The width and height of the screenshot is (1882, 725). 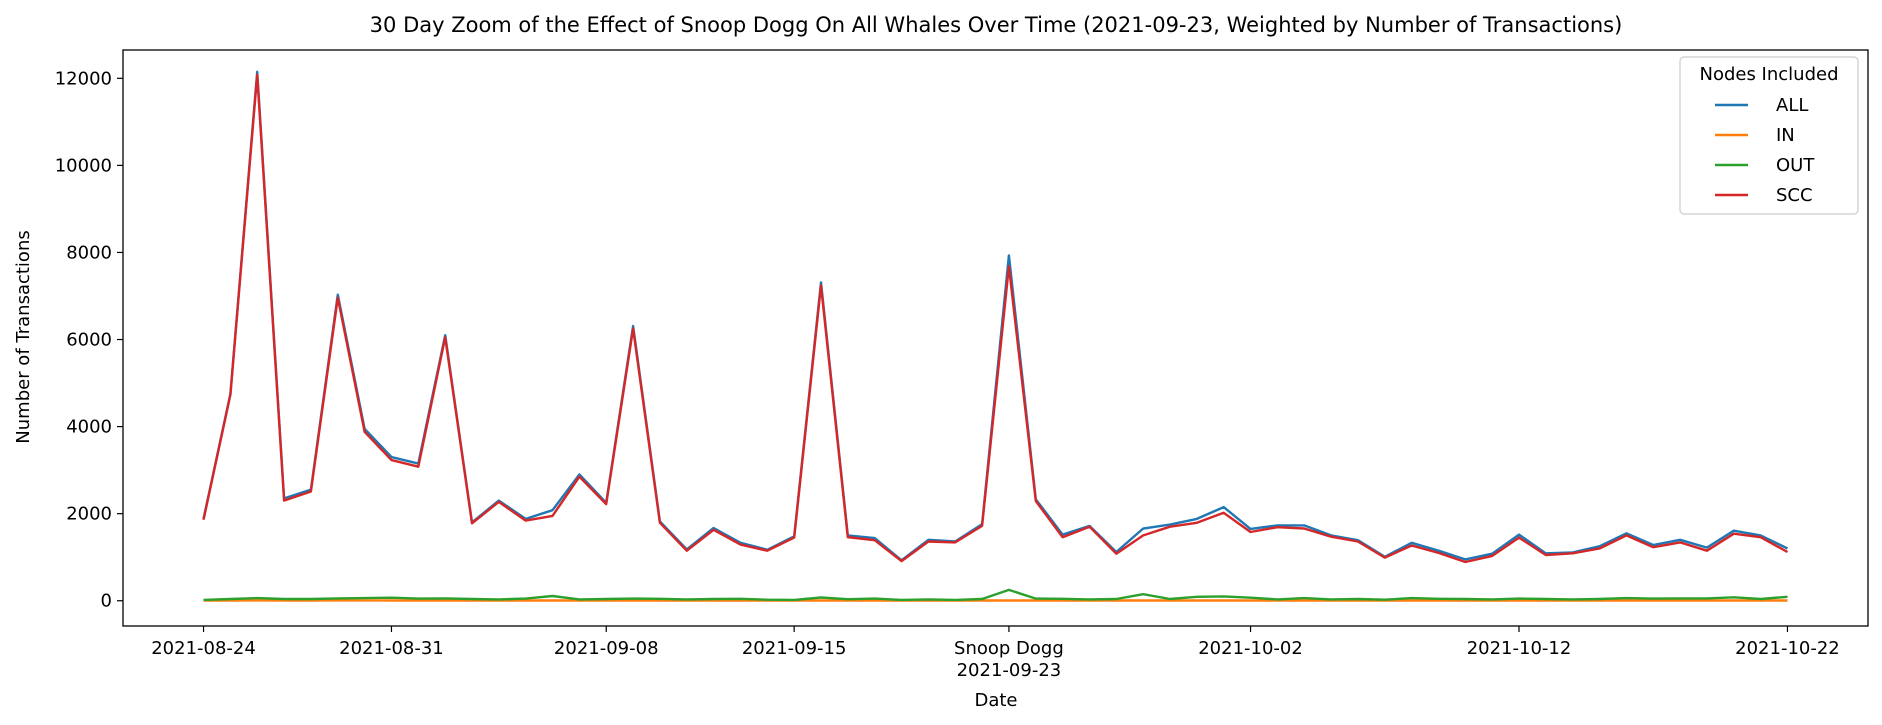 What do you see at coordinates (1794, 195) in the screenshot?
I see `legend-label: SCC` at bounding box center [1794, 195].